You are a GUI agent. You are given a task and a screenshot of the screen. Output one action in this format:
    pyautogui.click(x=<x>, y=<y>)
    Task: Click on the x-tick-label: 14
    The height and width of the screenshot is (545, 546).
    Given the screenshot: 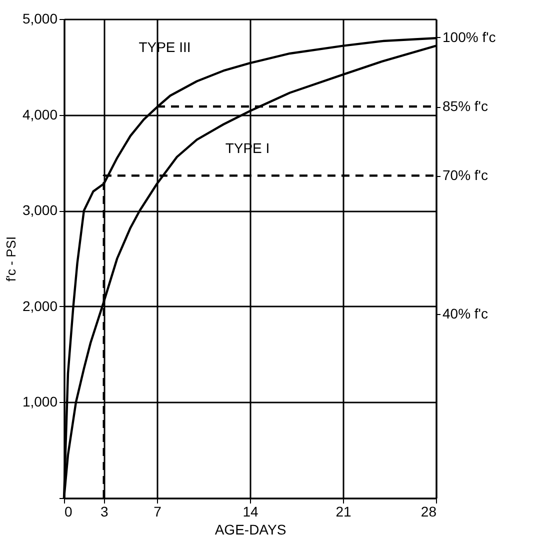 What is the action you would take?
    pyautogui.click(x=250, y=512)
    